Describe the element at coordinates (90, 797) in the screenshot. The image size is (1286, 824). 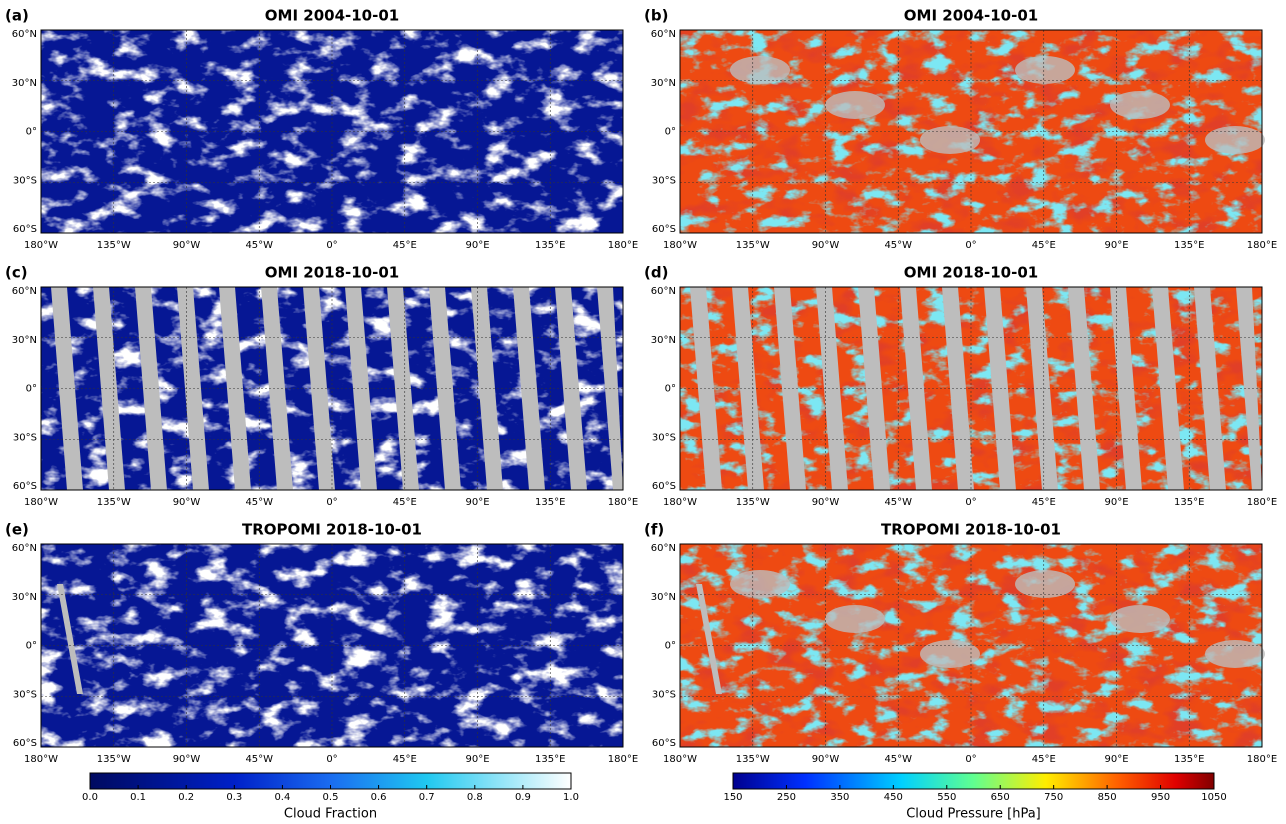
I see `colorbar-tick-label: 0.0` at that location.